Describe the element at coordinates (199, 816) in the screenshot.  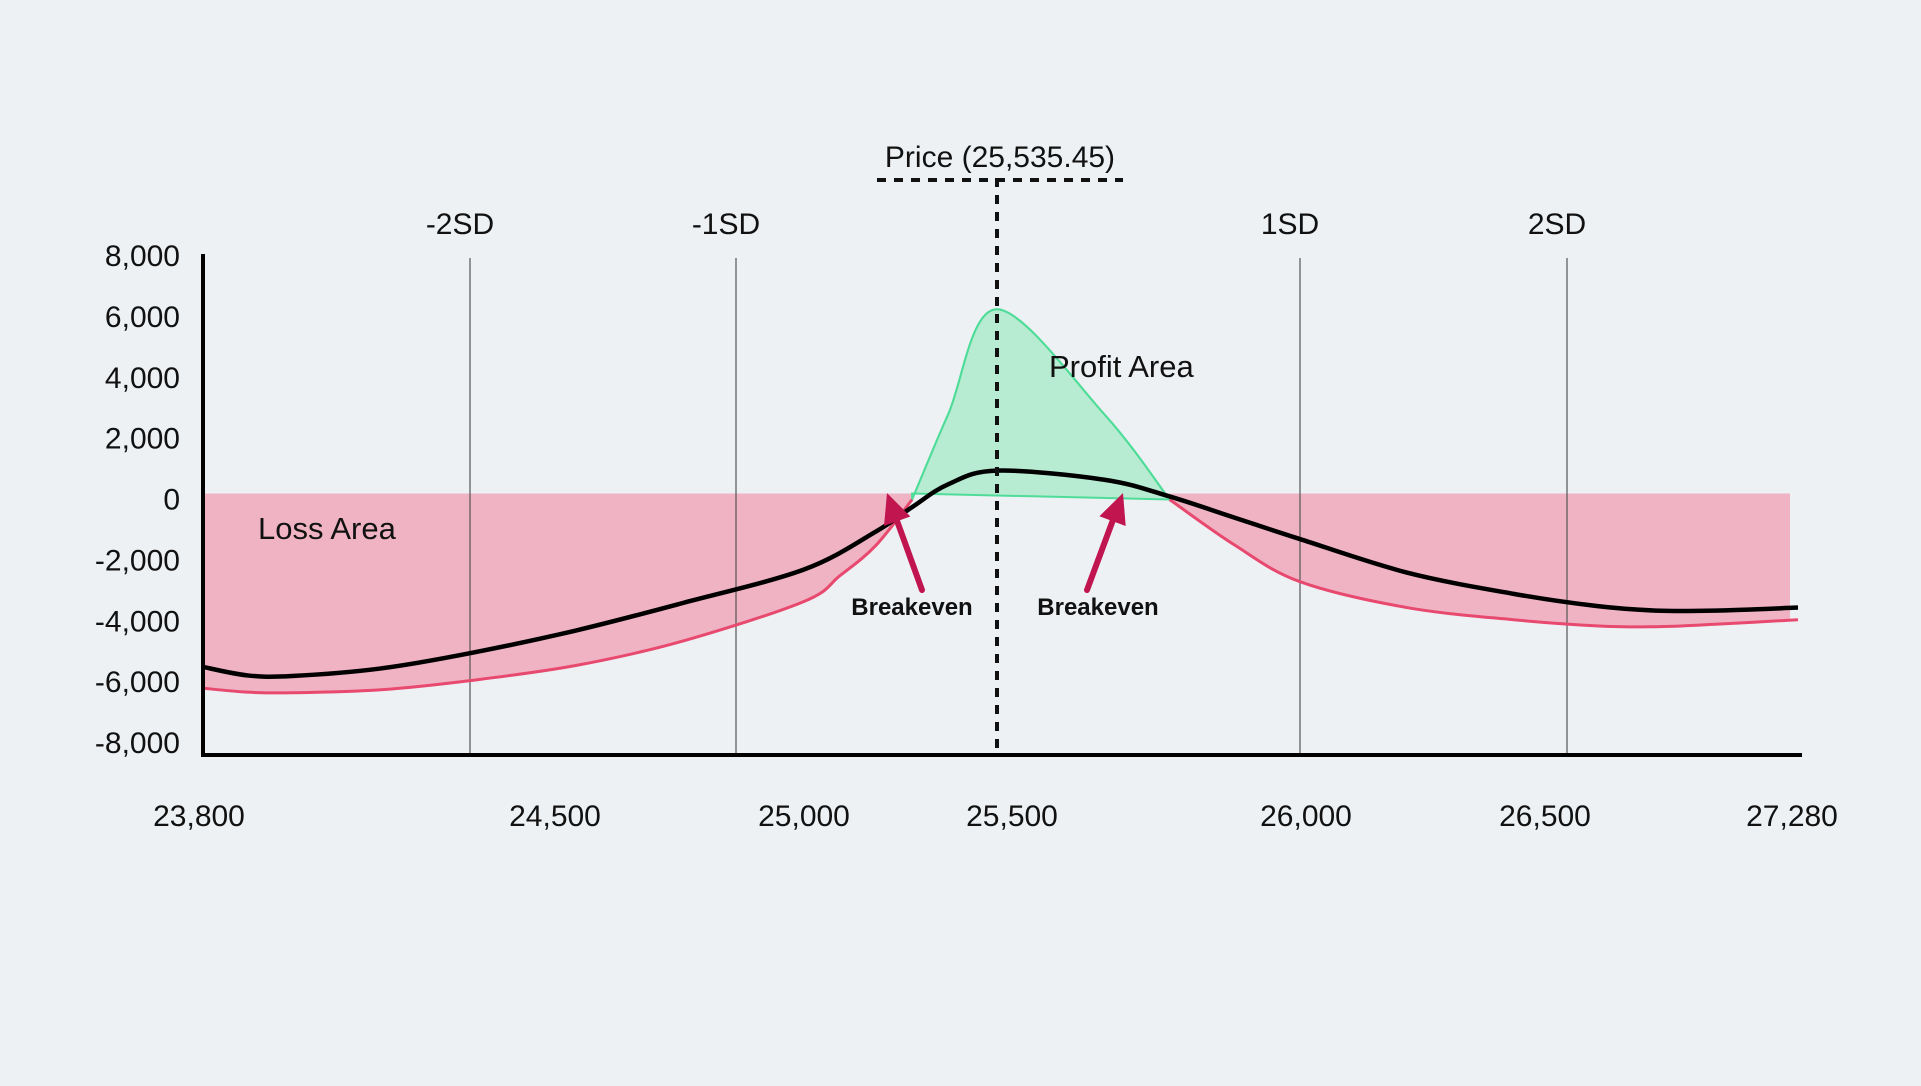
I see `x-tick-label: 23,800` at that location.